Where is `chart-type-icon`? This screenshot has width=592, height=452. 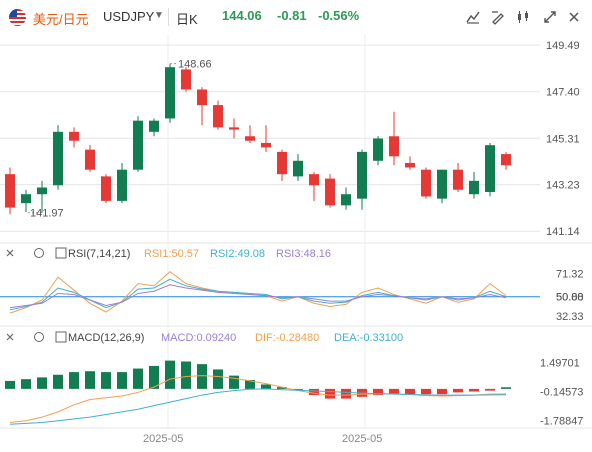 chart-type-icon is located at coordinates (523, 18).